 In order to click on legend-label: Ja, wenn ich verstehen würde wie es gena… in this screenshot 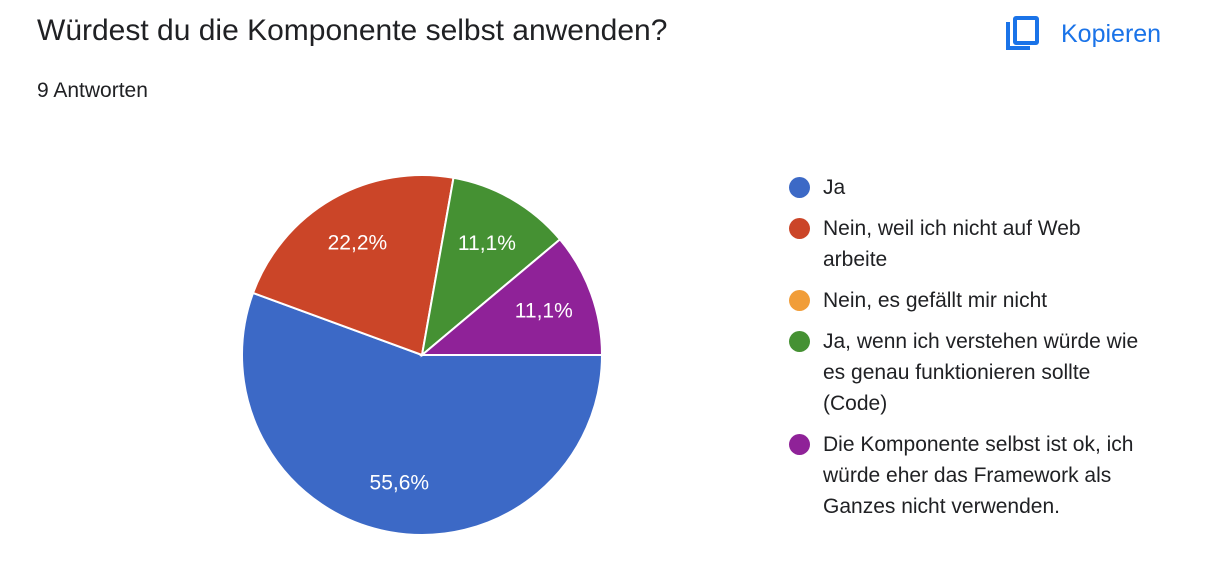, I will do `click(981, 372)`.